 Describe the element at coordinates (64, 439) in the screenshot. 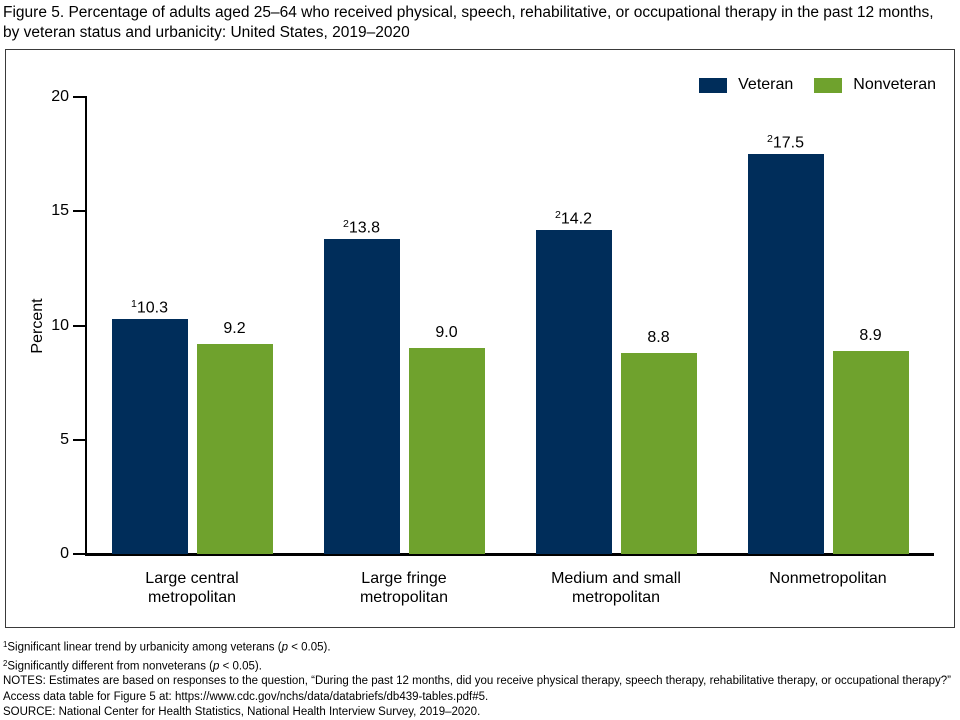

I see `y-tick-label: 5` at that location.